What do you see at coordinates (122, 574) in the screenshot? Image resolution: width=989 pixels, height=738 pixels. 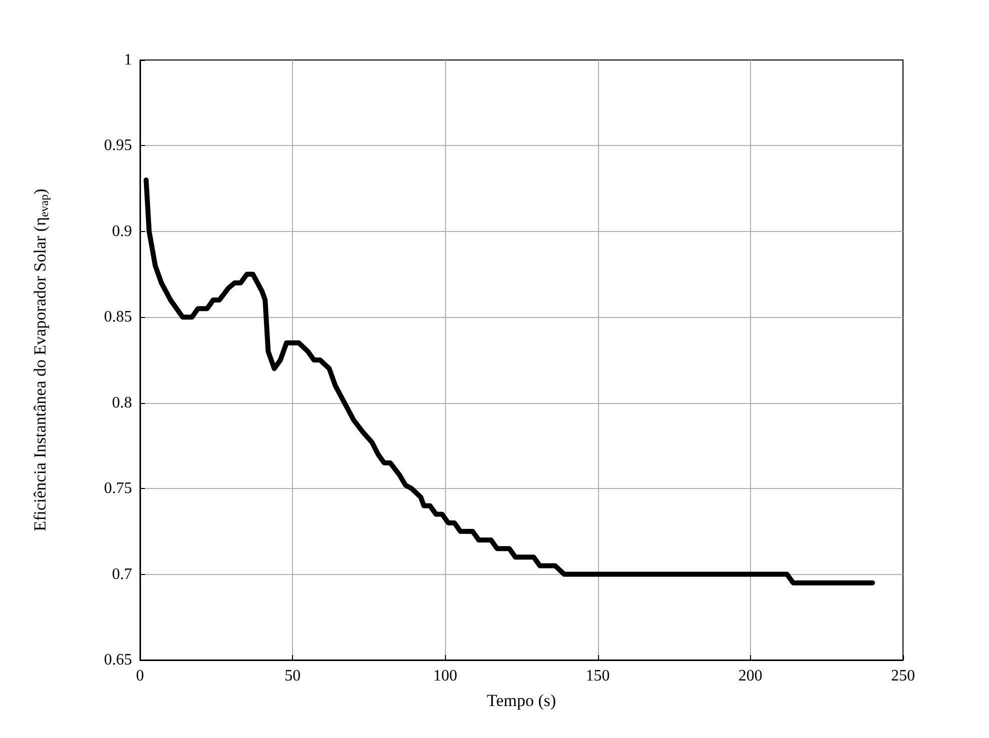 I see `y-tick-label: 0.7` at bounding box center [122, 574].